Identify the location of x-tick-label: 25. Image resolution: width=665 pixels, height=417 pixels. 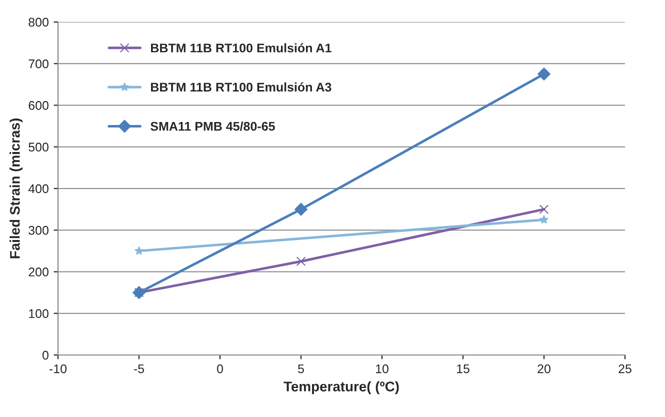
(625, 369).